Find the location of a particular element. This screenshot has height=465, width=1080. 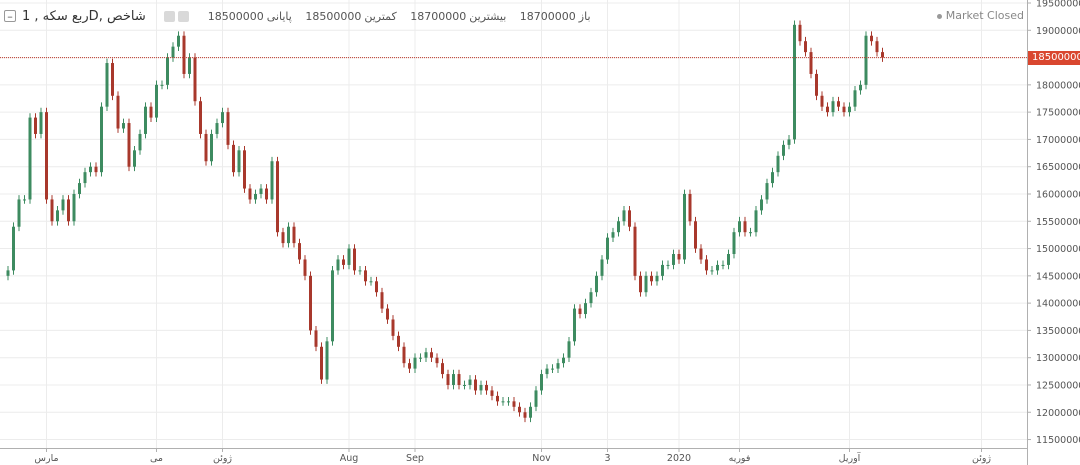

low-value: 18500000 is located at coordinates (333, 16).